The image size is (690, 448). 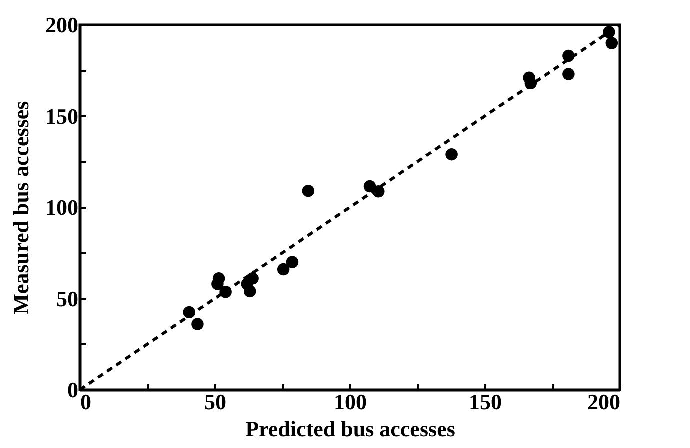 What do you see at coordinates (485, 402) in the screenshot?
I see `x-tick-label: 150` at bounding box center [485, 402].